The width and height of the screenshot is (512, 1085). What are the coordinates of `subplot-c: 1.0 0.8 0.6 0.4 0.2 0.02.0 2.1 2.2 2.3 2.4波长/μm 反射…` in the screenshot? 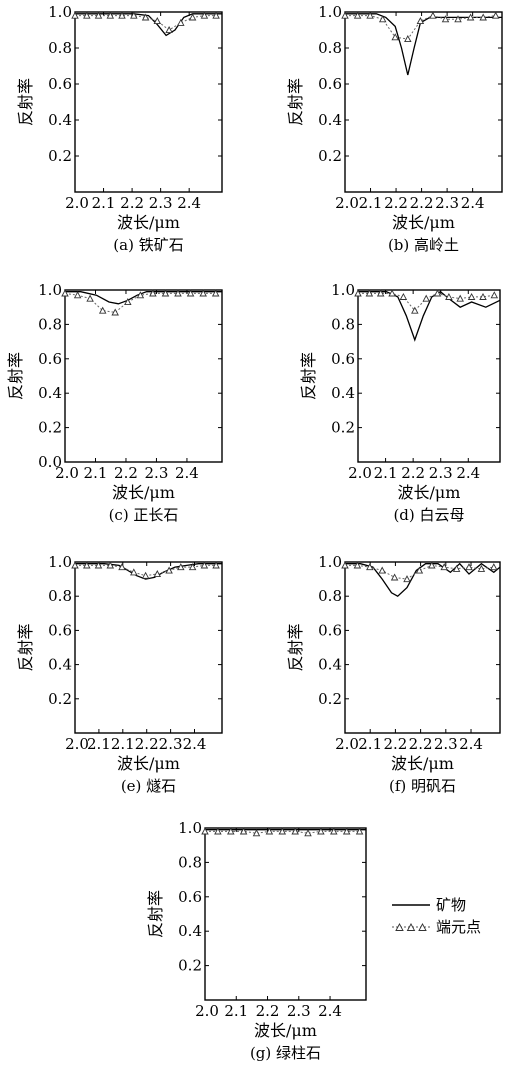 It's located at (114, 402).